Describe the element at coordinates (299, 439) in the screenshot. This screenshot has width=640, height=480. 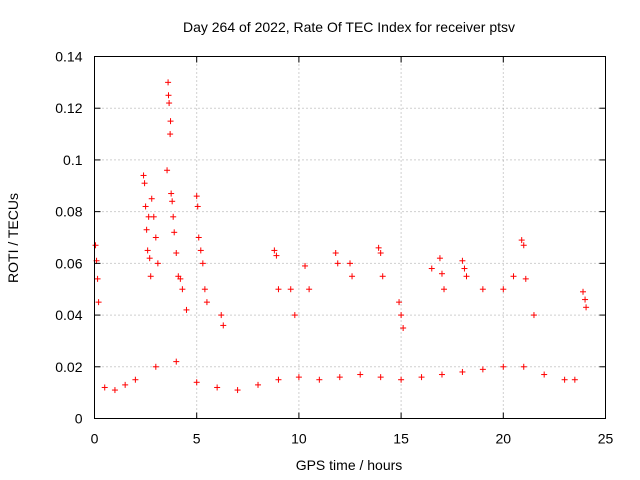
I see `x-tick-label: 10` at that location.